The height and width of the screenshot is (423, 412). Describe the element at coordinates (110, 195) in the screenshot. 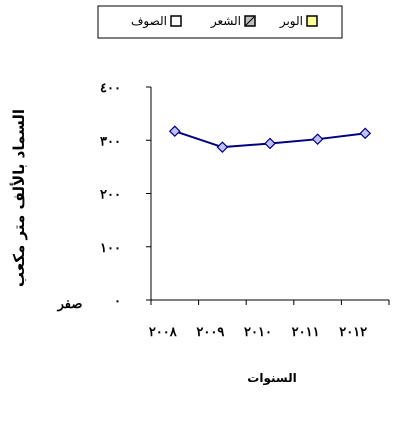

I see `y-tick-label: ٢٠٠` at that location.